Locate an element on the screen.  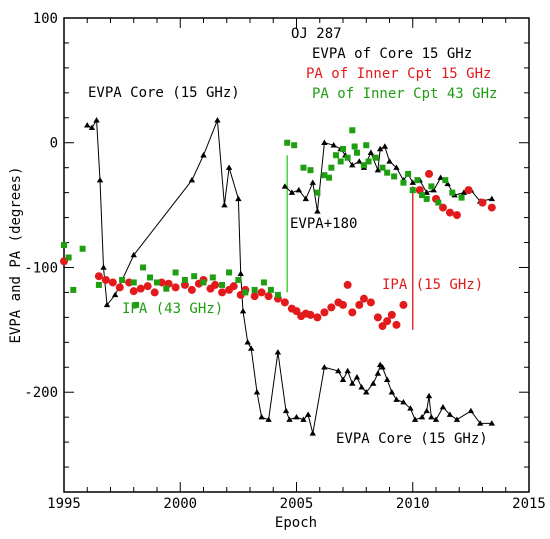
x-tick-label: 2000 is located at coordinates (180, 504).